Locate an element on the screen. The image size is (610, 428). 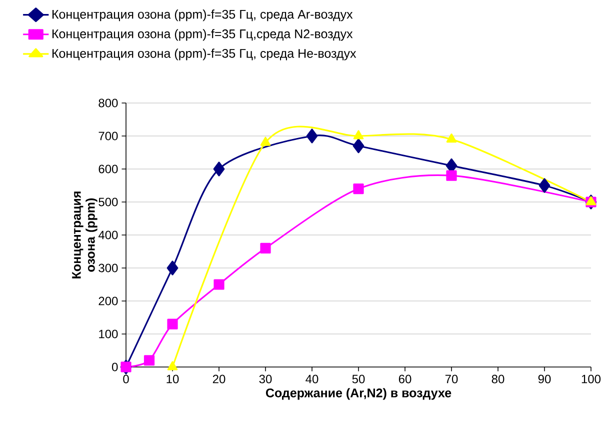
x-tick-label: 20 is located at coordinates (219, 379).